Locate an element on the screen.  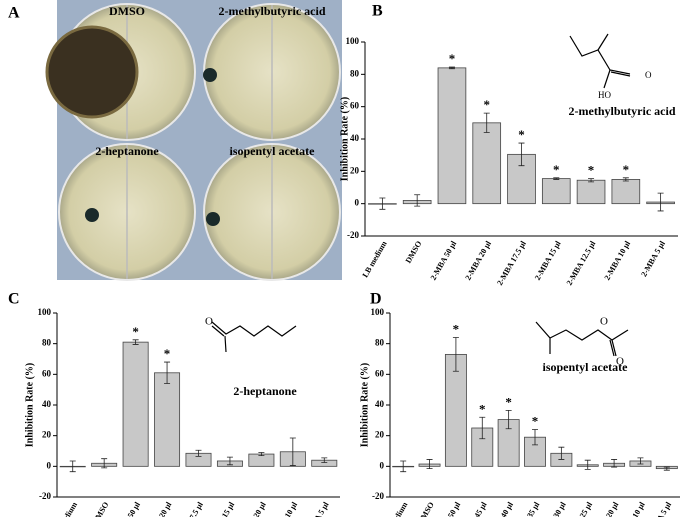
x-tick-label: IA 35 μl is located at coordinates (531, 508).